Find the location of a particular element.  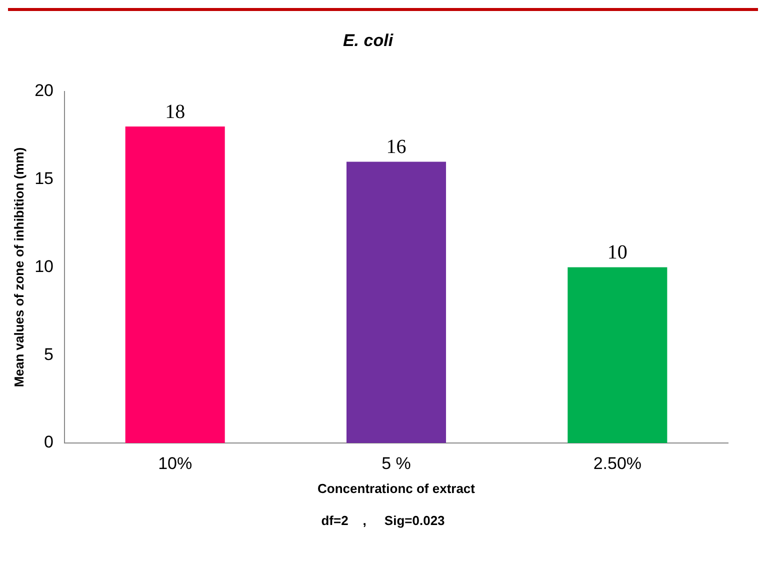

data-label: 10 is located at coordinates (617, 252).